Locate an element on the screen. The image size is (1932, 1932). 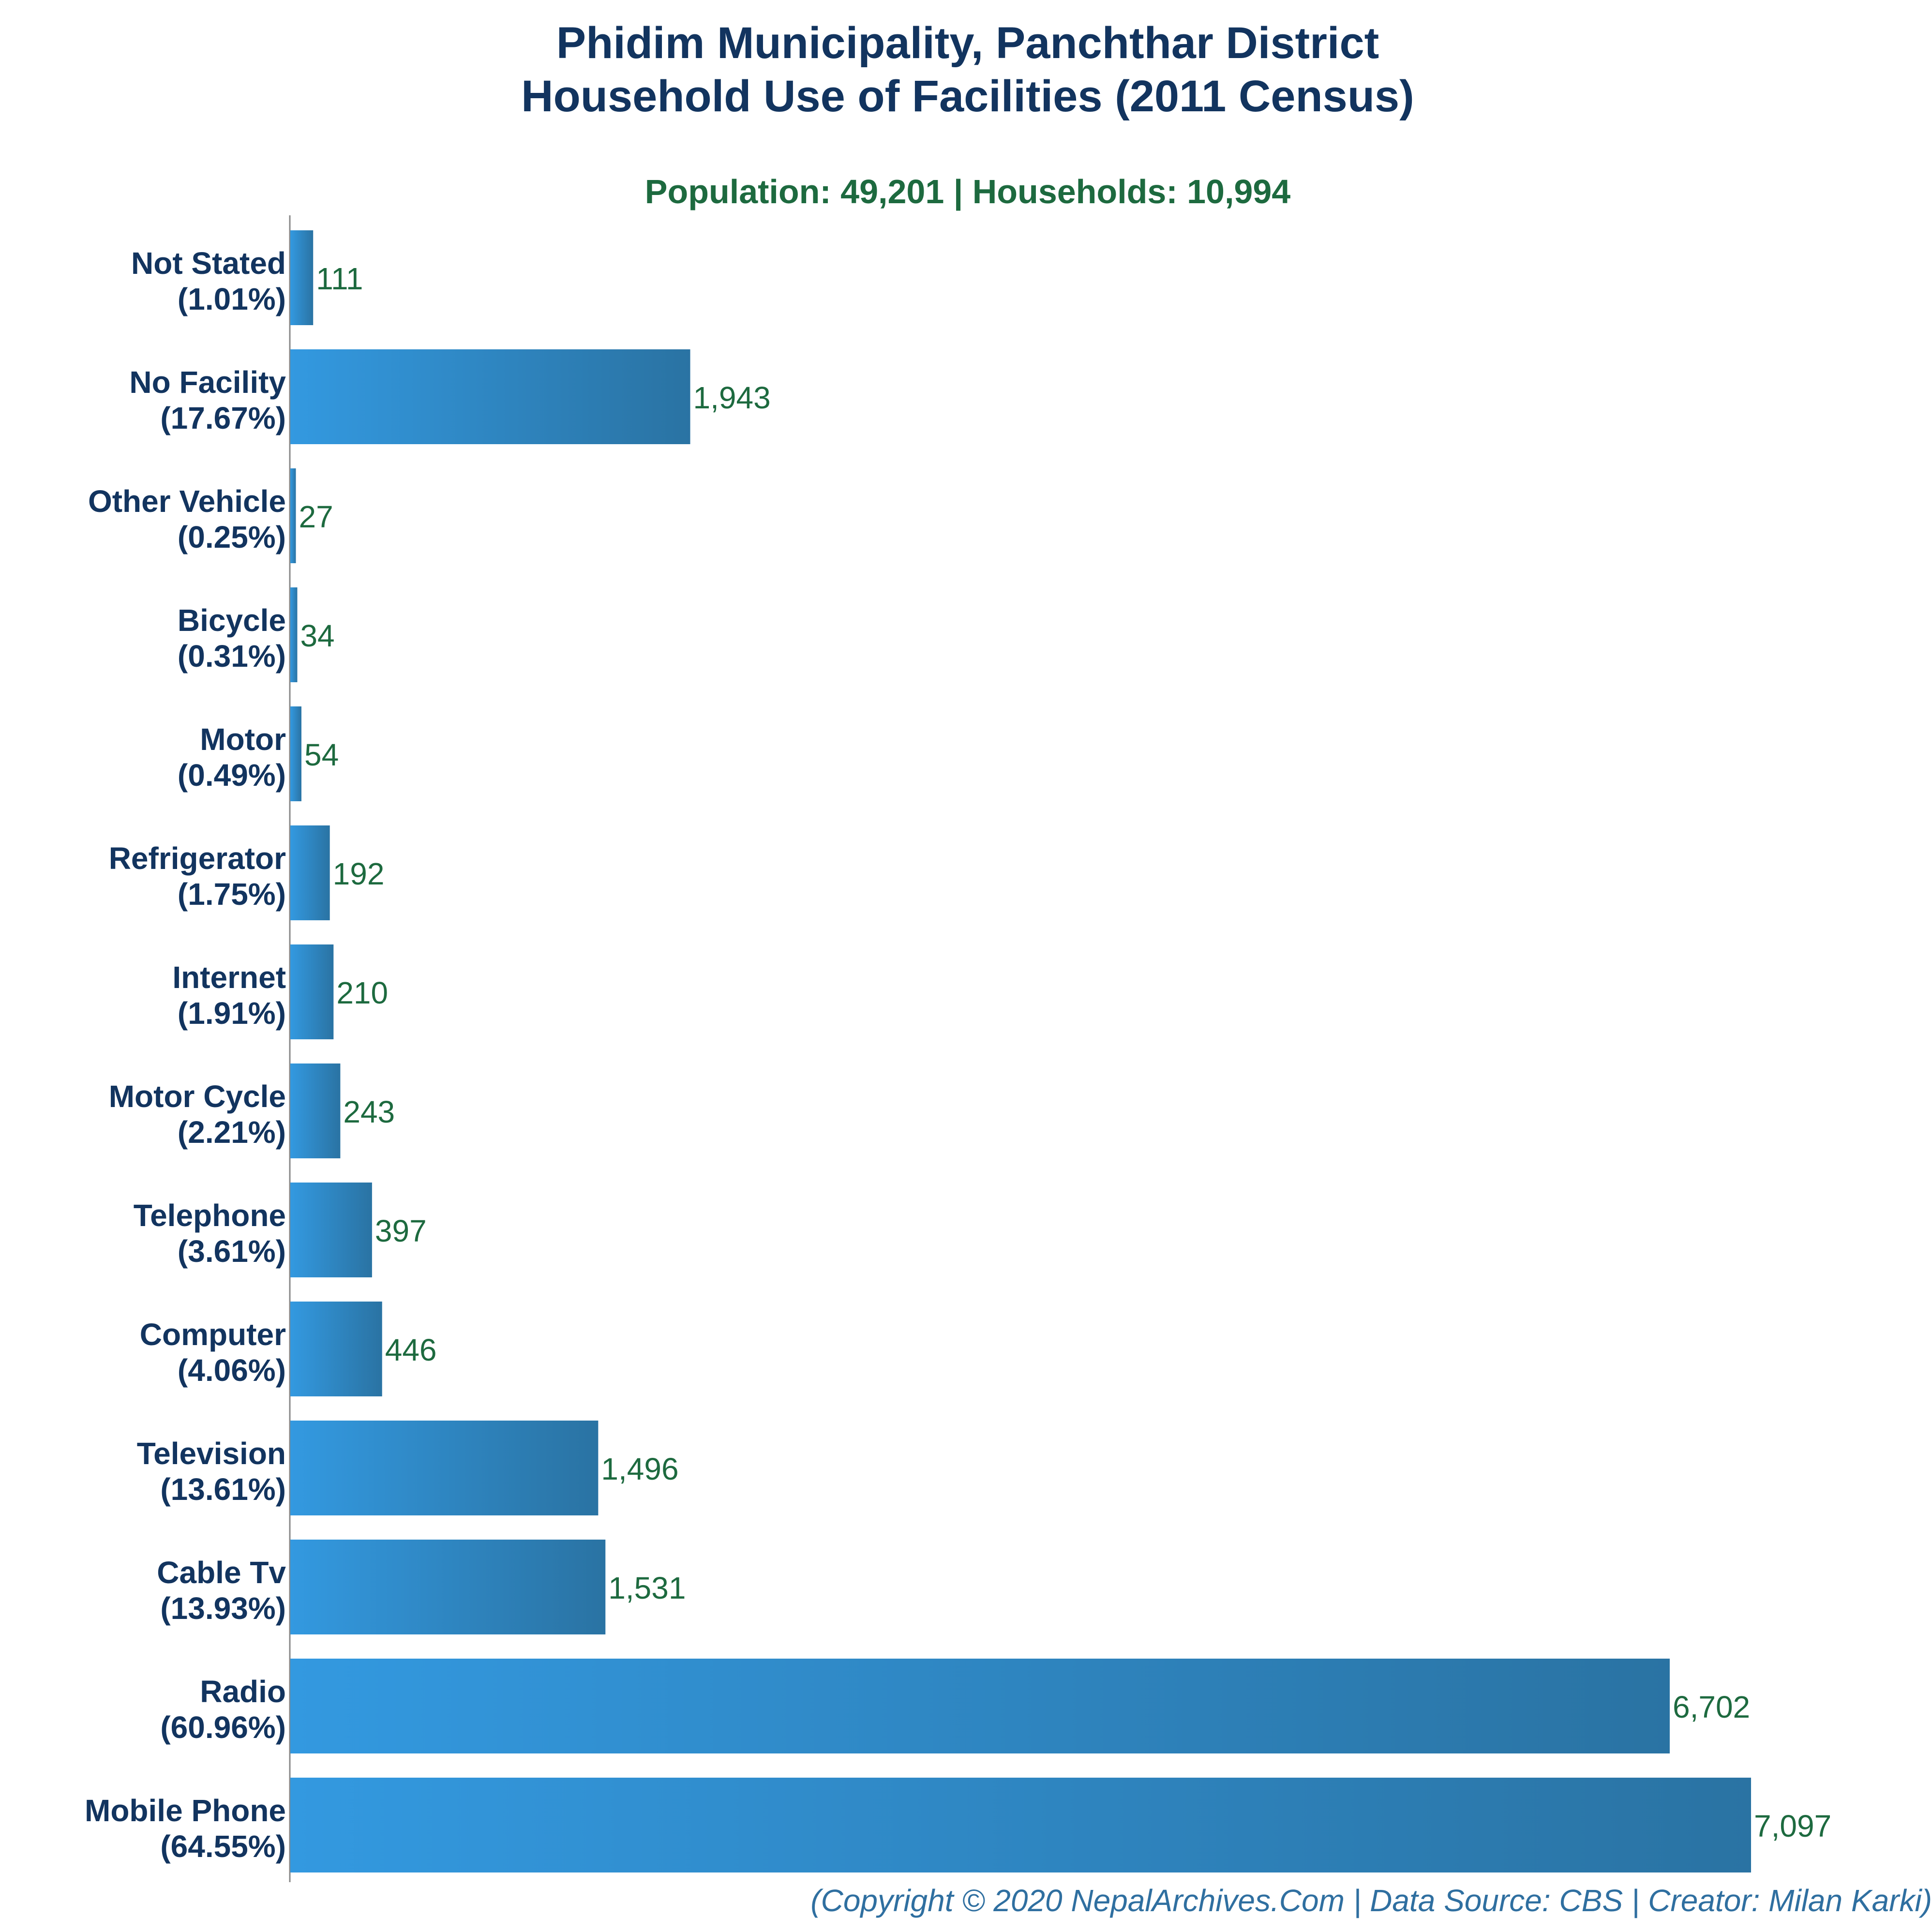
category-label-refrigerator: Refrigerator is located at coordinates (197, 858).